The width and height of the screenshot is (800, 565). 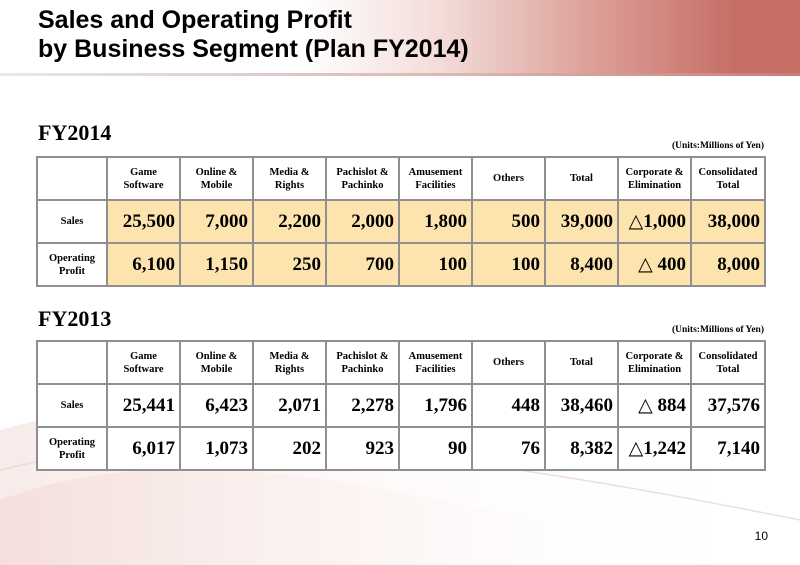 I want to click on sales-cell: 6,423, so click(x=216, y=405).